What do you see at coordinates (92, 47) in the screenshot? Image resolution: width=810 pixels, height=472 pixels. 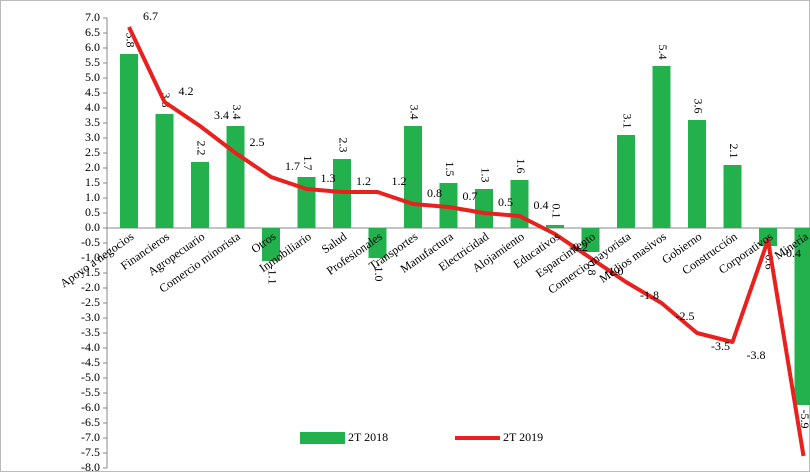 I see `y-tick-label: 6.0` at bounding box center [92, 47].